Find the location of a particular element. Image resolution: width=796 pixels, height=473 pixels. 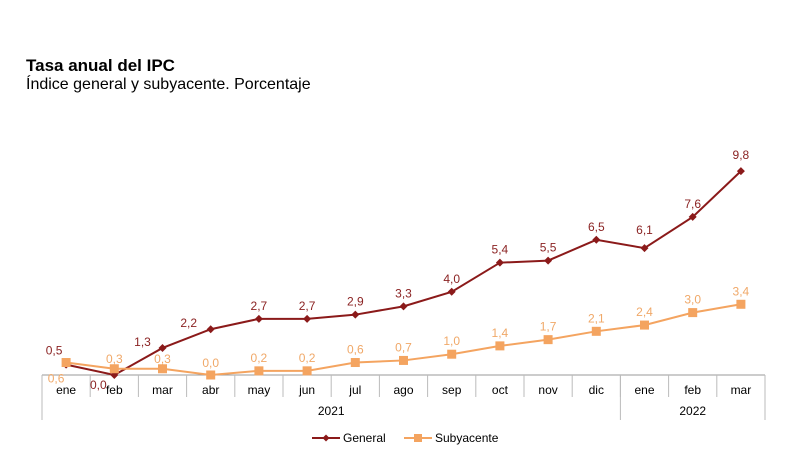

data-label: 9,8 is located at coordinates (741, 155).